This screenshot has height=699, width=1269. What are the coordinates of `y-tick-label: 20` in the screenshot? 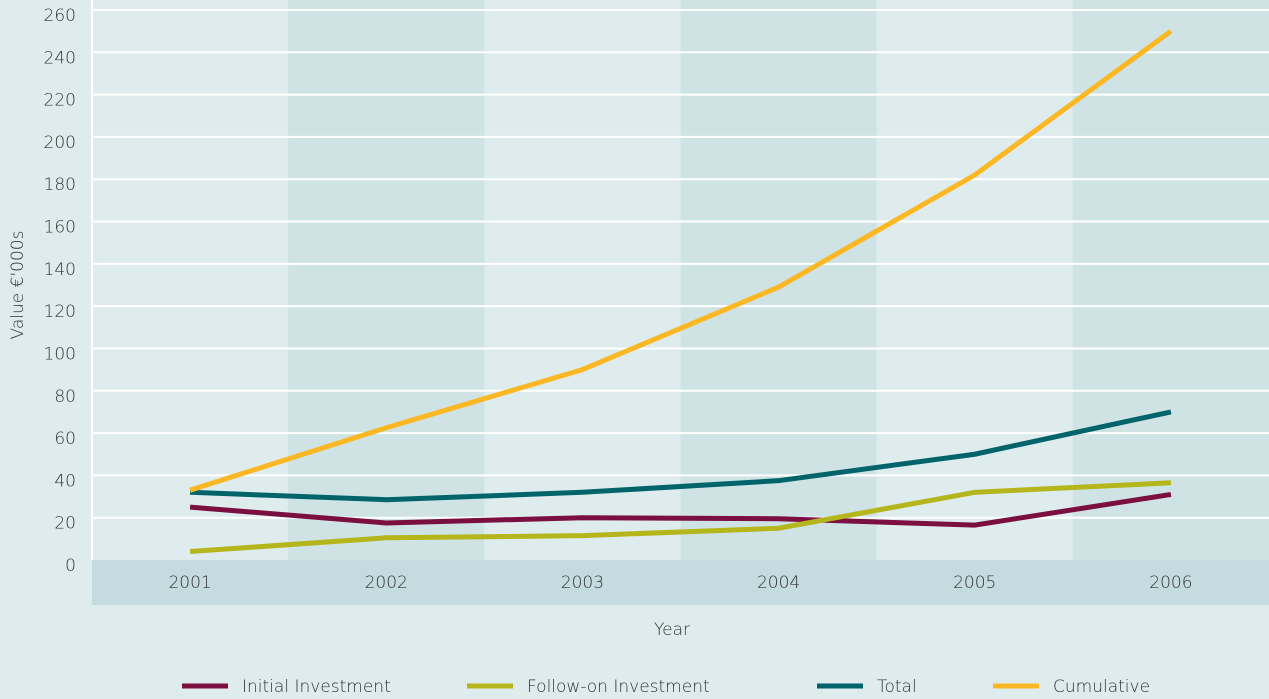 It's located at (65, 524).